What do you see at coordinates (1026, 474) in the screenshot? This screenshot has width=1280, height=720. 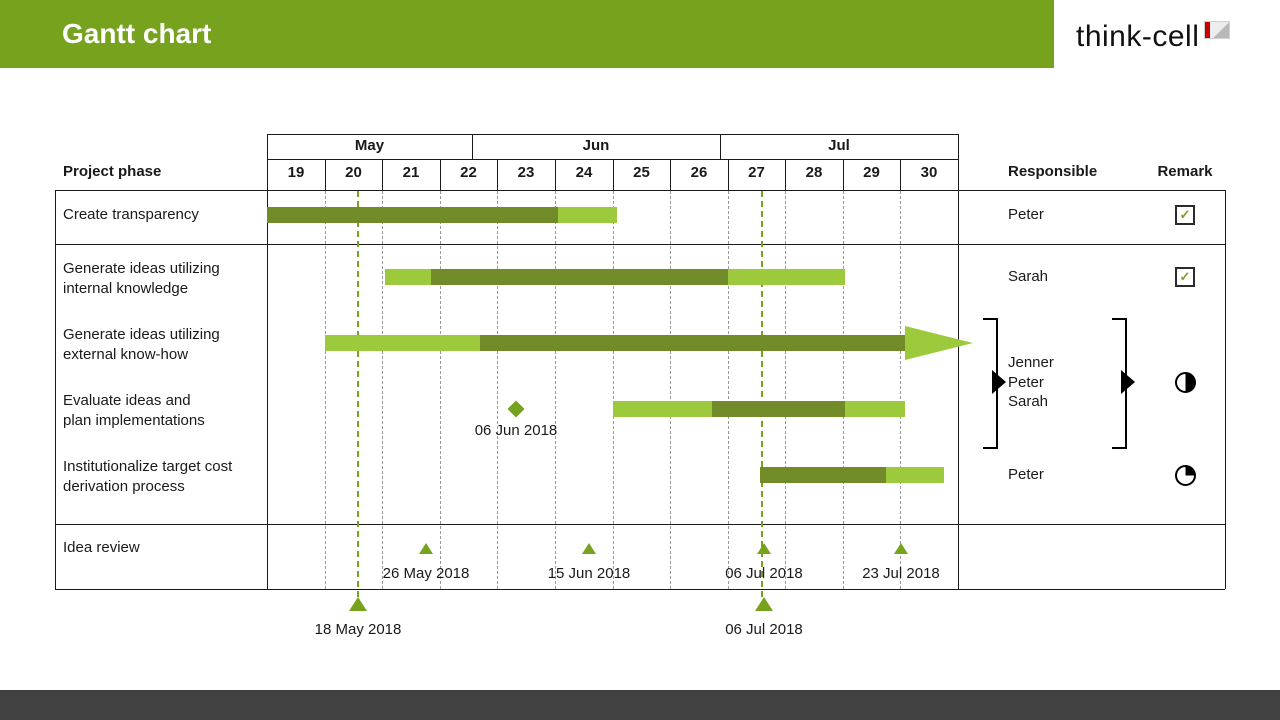 I see `responsible-row5: Peter` at bounding box center [1026, 474].